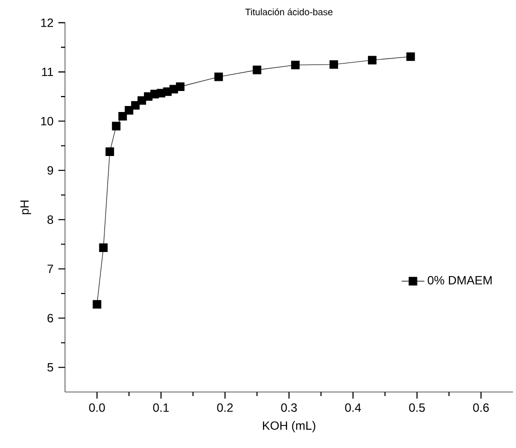 This screenshot has height=448, width=516. What do you see at coordinates (289, 426) in the screenshot?
I see `x-axis-title: KOH (mL)` at bounding box center [289, 426].